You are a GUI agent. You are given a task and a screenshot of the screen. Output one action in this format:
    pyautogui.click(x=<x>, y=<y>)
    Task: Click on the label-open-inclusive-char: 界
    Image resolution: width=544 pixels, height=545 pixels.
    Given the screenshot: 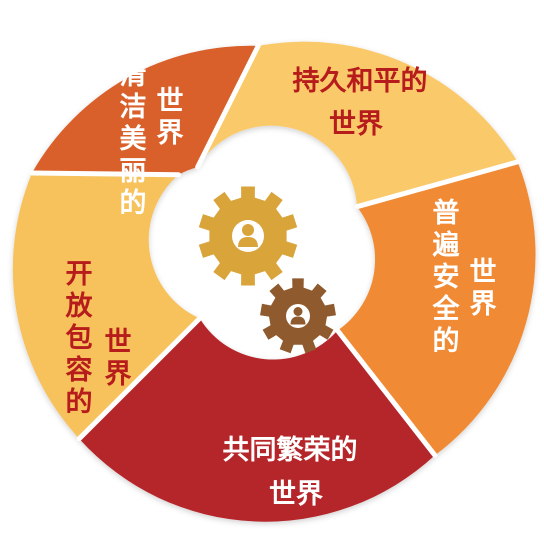 What is the action you would take?
    pyautogui.click(x=118, y=374)
    